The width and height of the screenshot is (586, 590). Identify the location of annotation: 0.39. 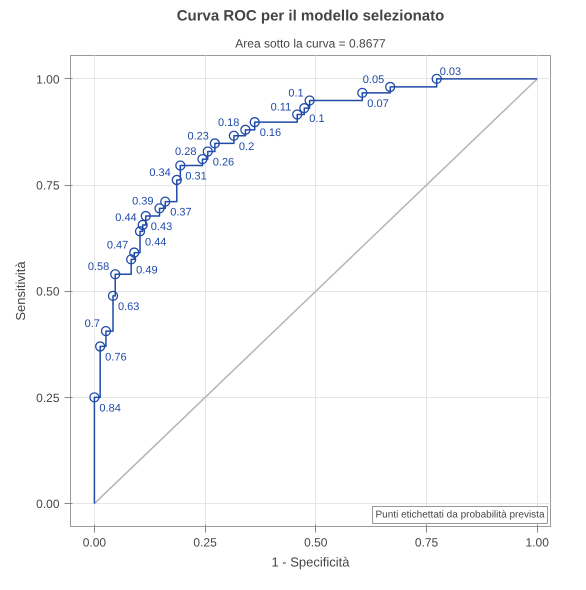
(143, 201).